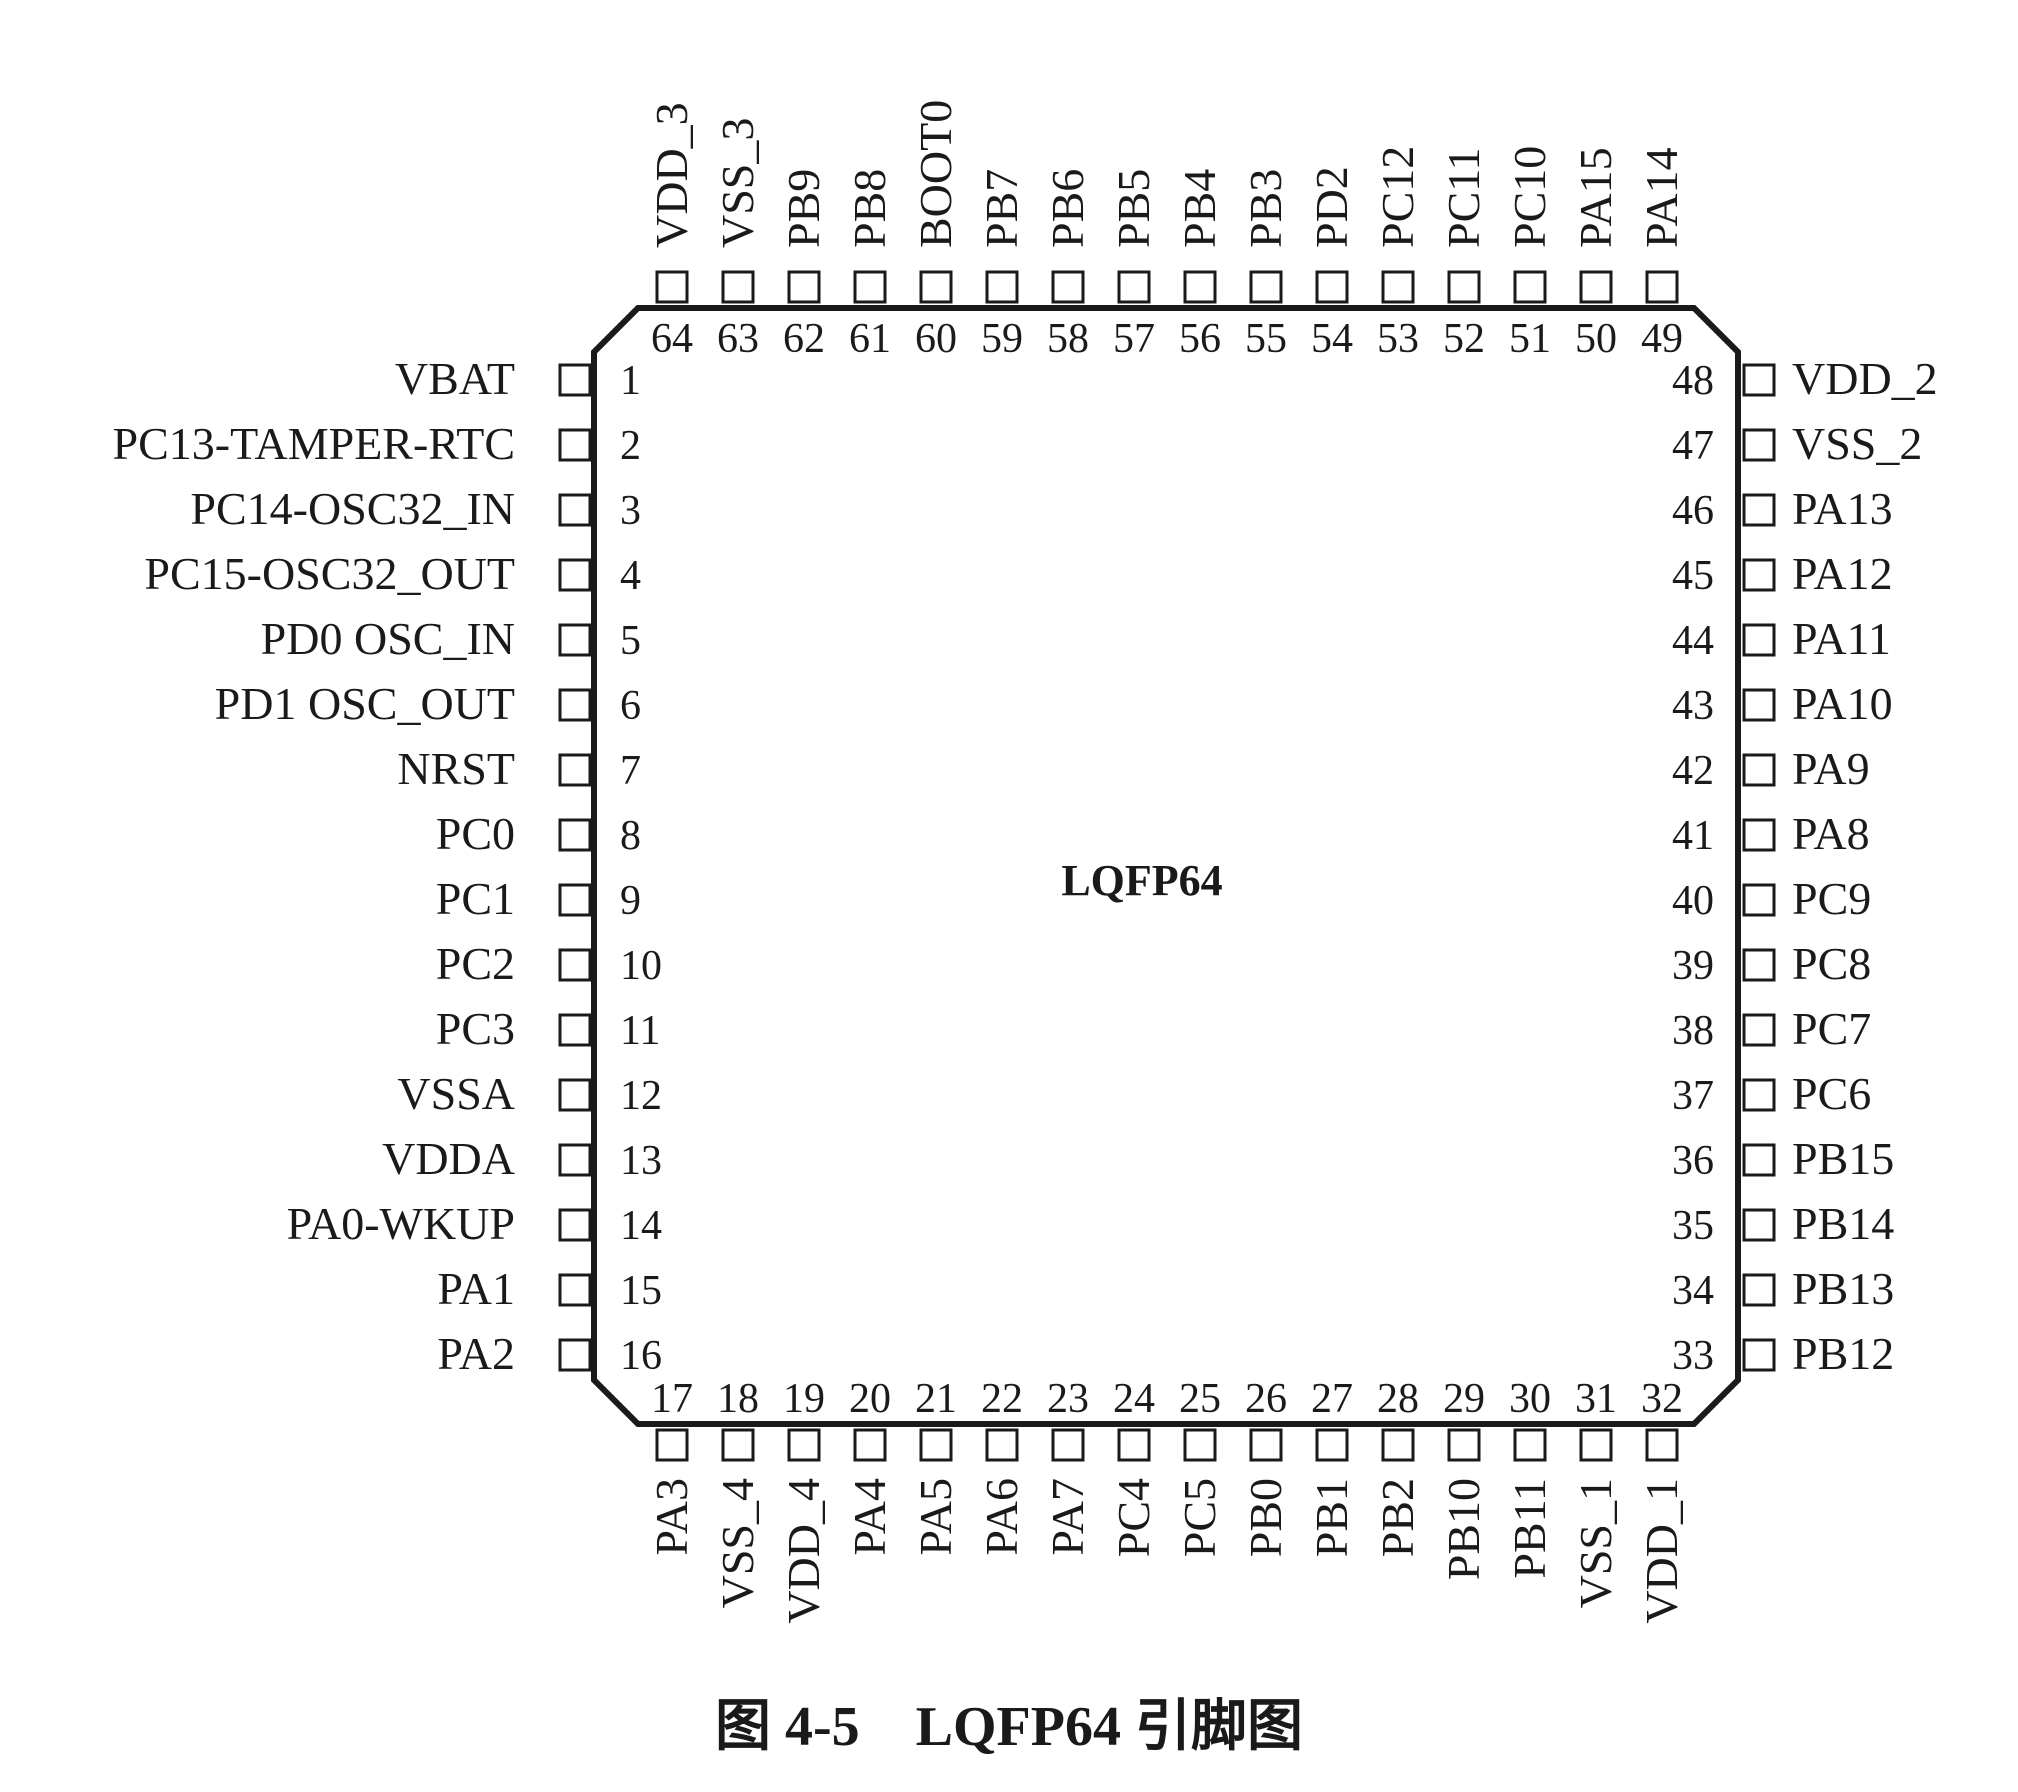 The image size is (2018, 1792). I want to click on pin-label: PC0, so click(475, 833).